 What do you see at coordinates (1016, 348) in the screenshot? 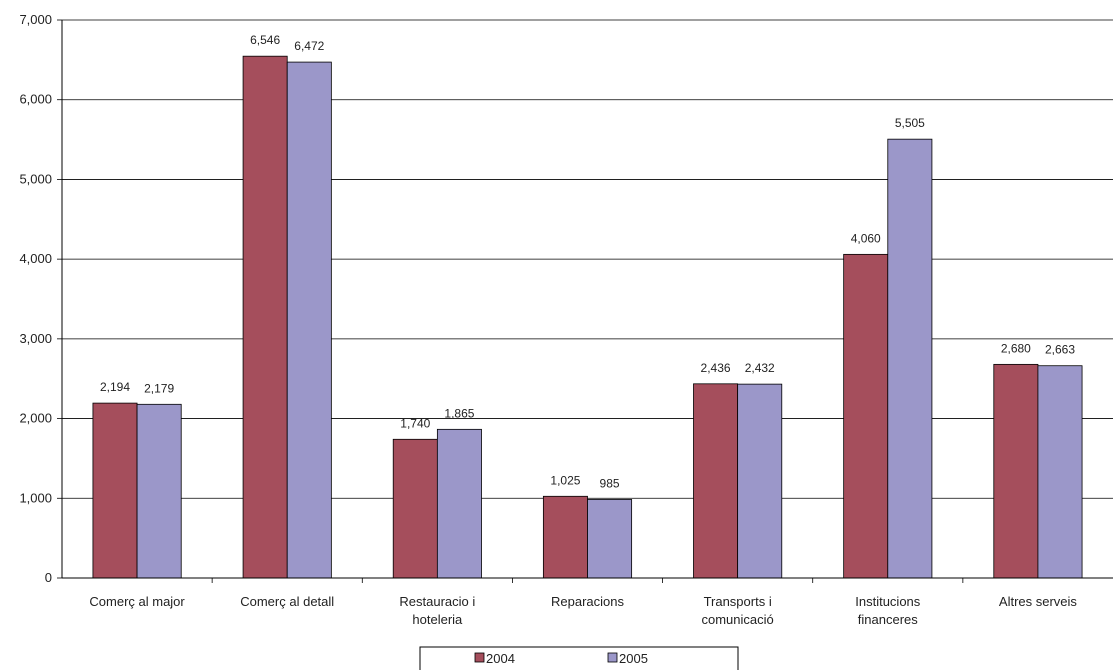
I see `data-label: 2,680` at bounding box center [1016, 348].